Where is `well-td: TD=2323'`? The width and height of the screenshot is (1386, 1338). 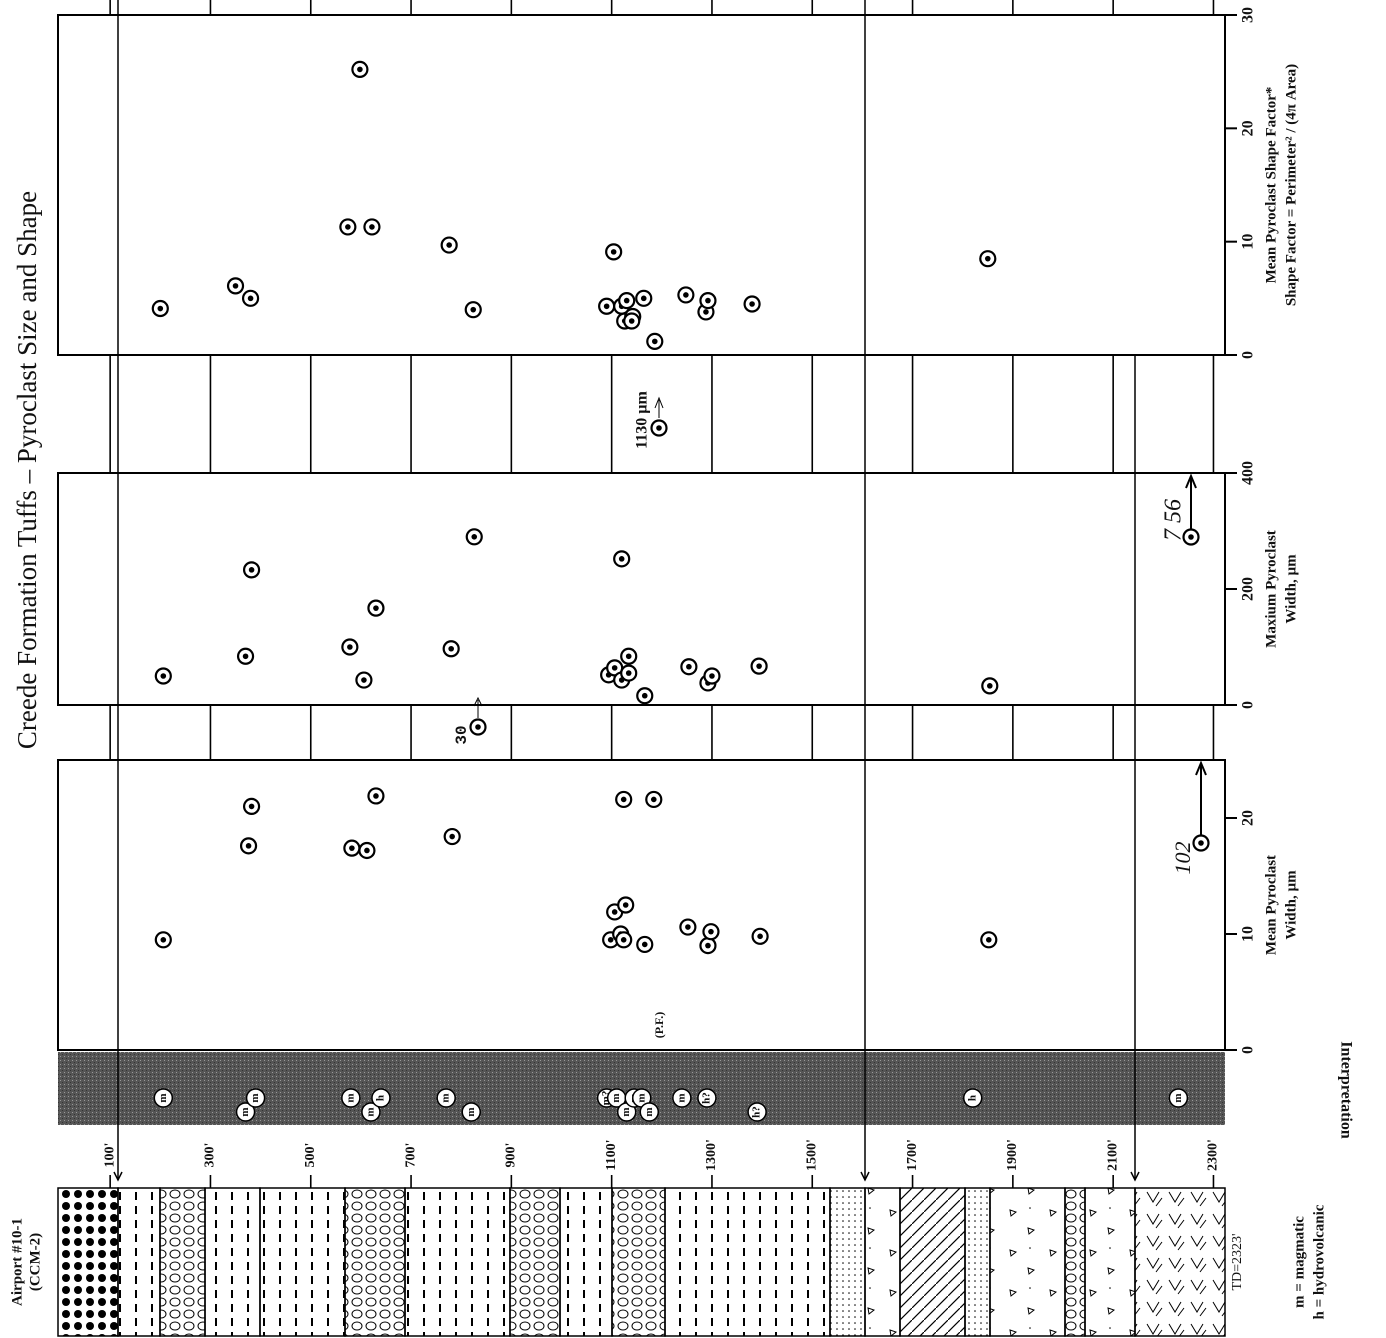
well-td: TD=2323' is located at coordinates (1237, 1261).